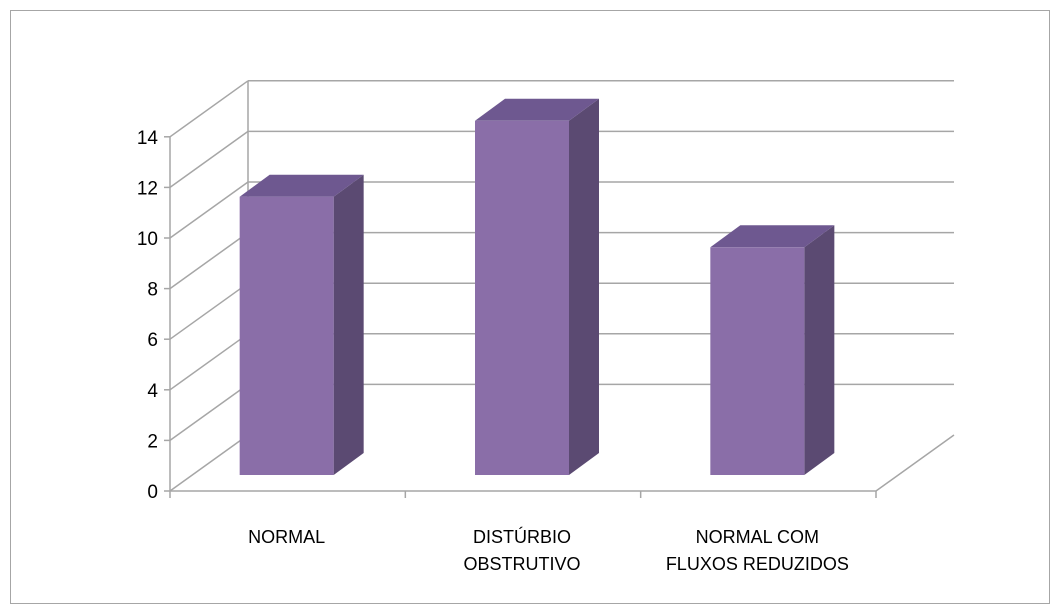  Describe the element at coordinates (757, 537) in the screenshot. I see `x-category-label-line: NORMAL COM` at that location.